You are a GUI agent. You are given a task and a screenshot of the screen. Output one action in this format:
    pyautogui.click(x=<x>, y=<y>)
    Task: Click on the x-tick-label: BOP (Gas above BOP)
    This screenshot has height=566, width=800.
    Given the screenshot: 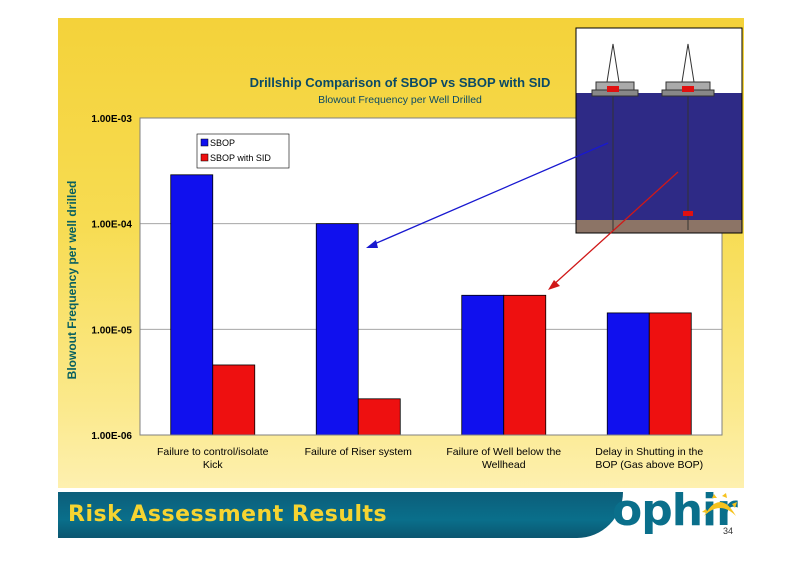 What is the action you would take?
    pyautogui.click(x=649, y=465)
    